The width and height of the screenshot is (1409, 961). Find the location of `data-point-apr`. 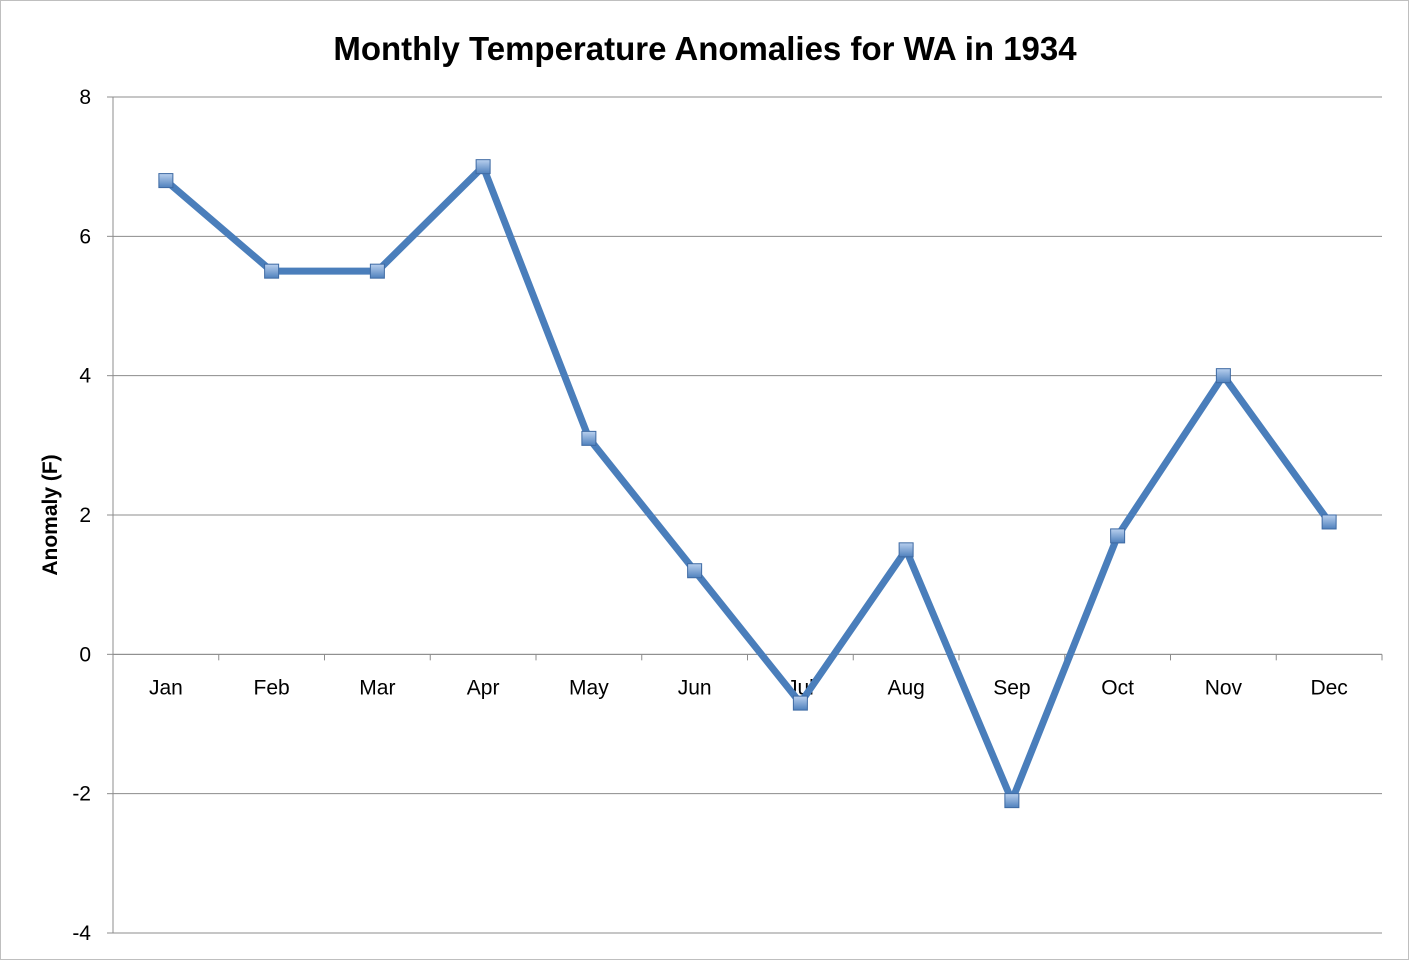

data-point-apr is located at coordinates (483, 167).